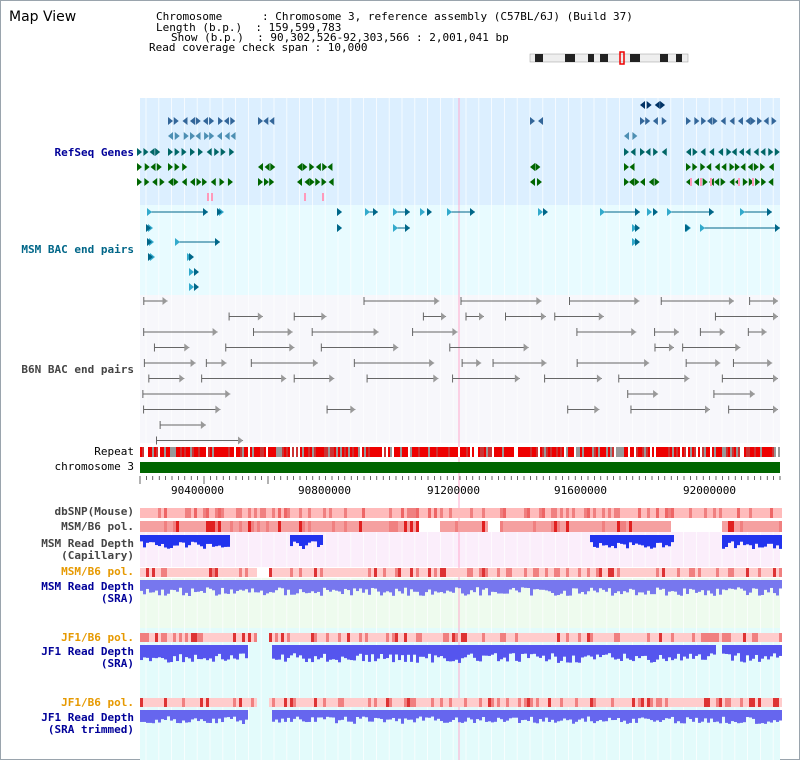 The height and width of the screenshot is (760, 800). What do you see at coordinates (97, 571) in the screenshot?
I see `msm-b6-pol-sra-label: MSM/B6 pol.` at bounding box center [97, 571].